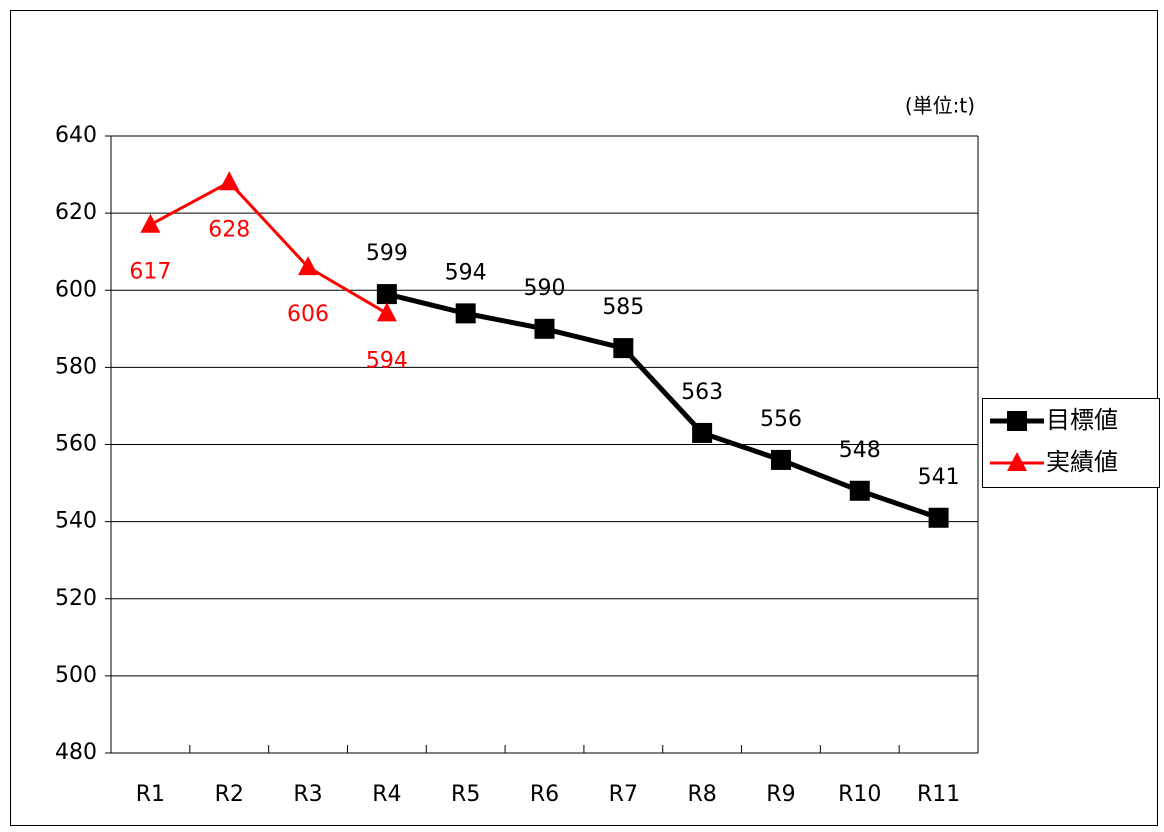 The width and height of the screenshot is (1164, 832). I want to click on x-tick-label: R3, so click(307, 794).